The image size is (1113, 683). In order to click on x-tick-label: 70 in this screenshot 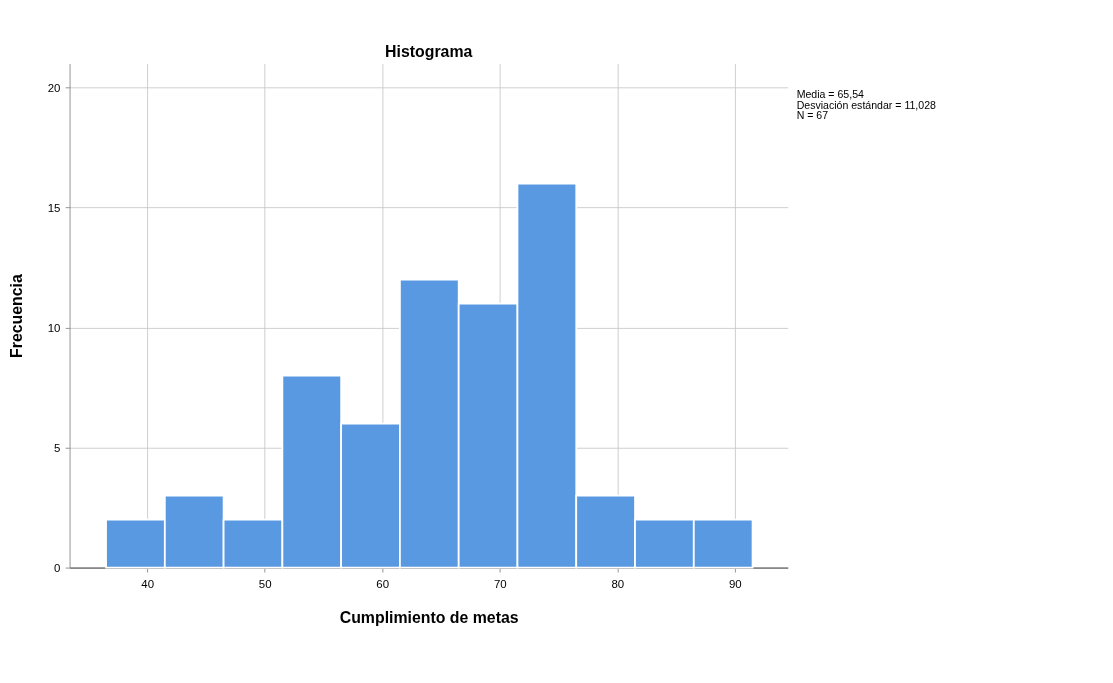, I will do `click(500, 584)`.